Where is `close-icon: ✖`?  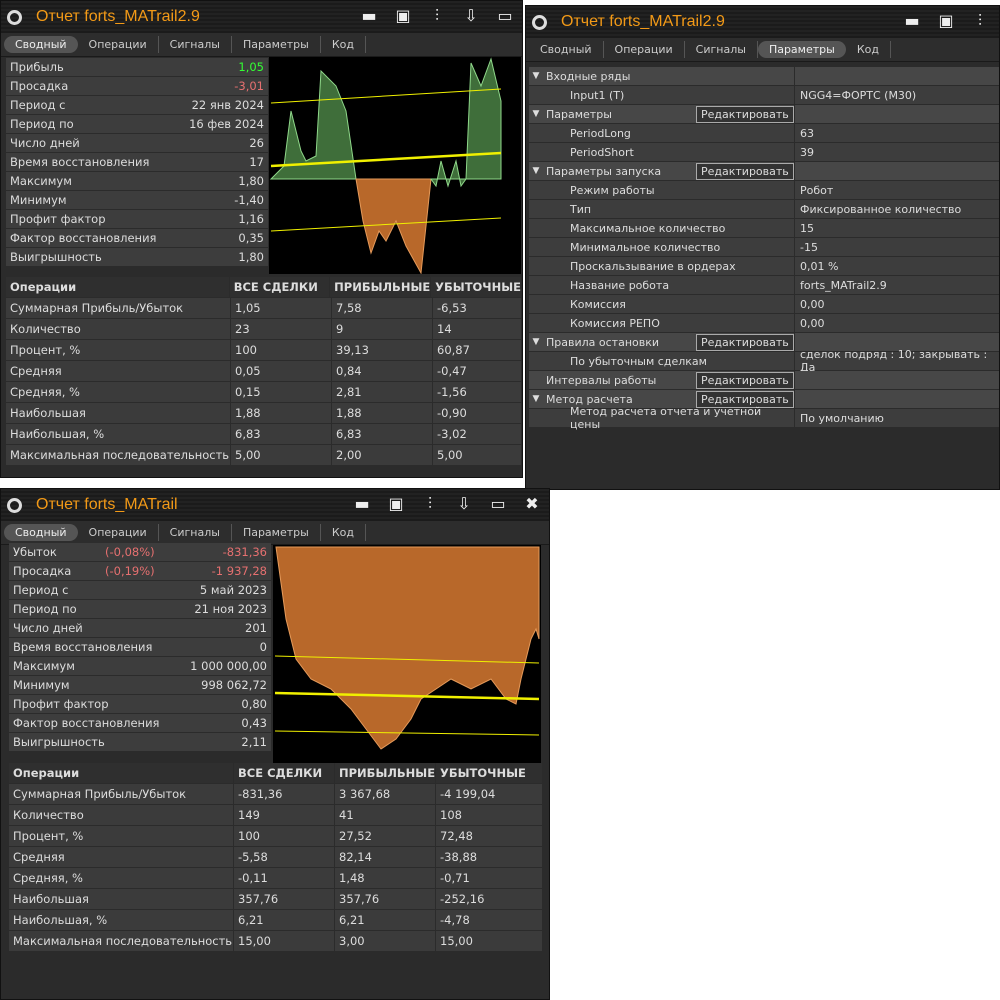 close-icon: ✖ is located at coordinates (532, 503).